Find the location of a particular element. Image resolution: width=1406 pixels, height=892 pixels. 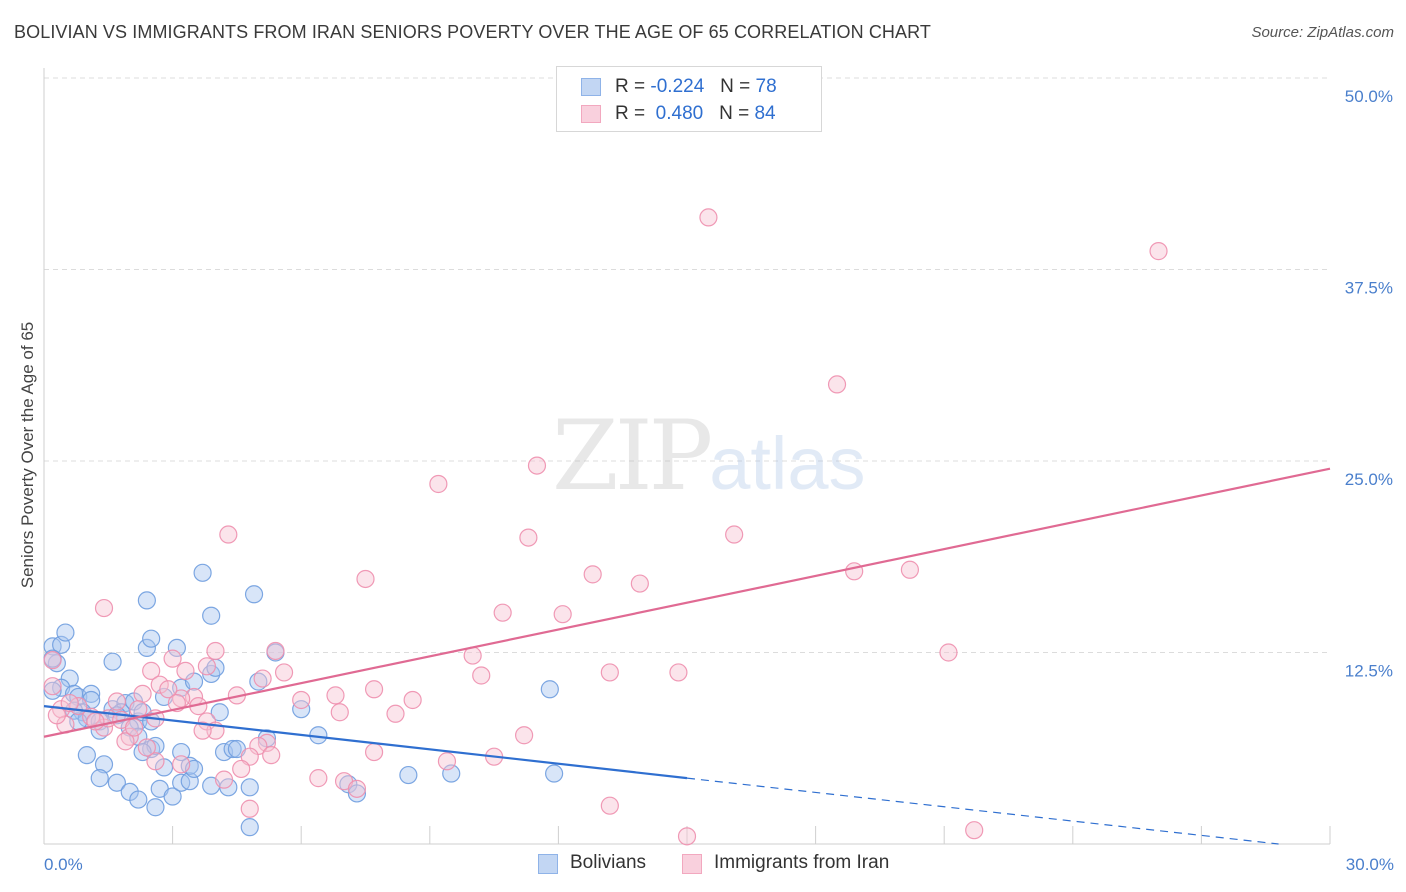

correlation-legend: R = -0.224 N = 78 R = 0.480 N = 84 is located at coordinates (689, 99).